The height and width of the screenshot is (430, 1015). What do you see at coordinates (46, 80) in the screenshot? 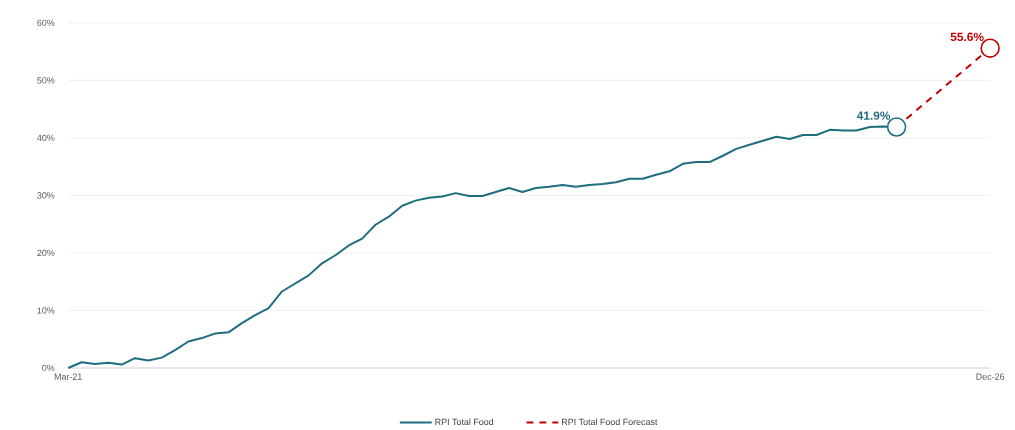
I see `y-tick-label: 50%` at bounding box center [46, 80].